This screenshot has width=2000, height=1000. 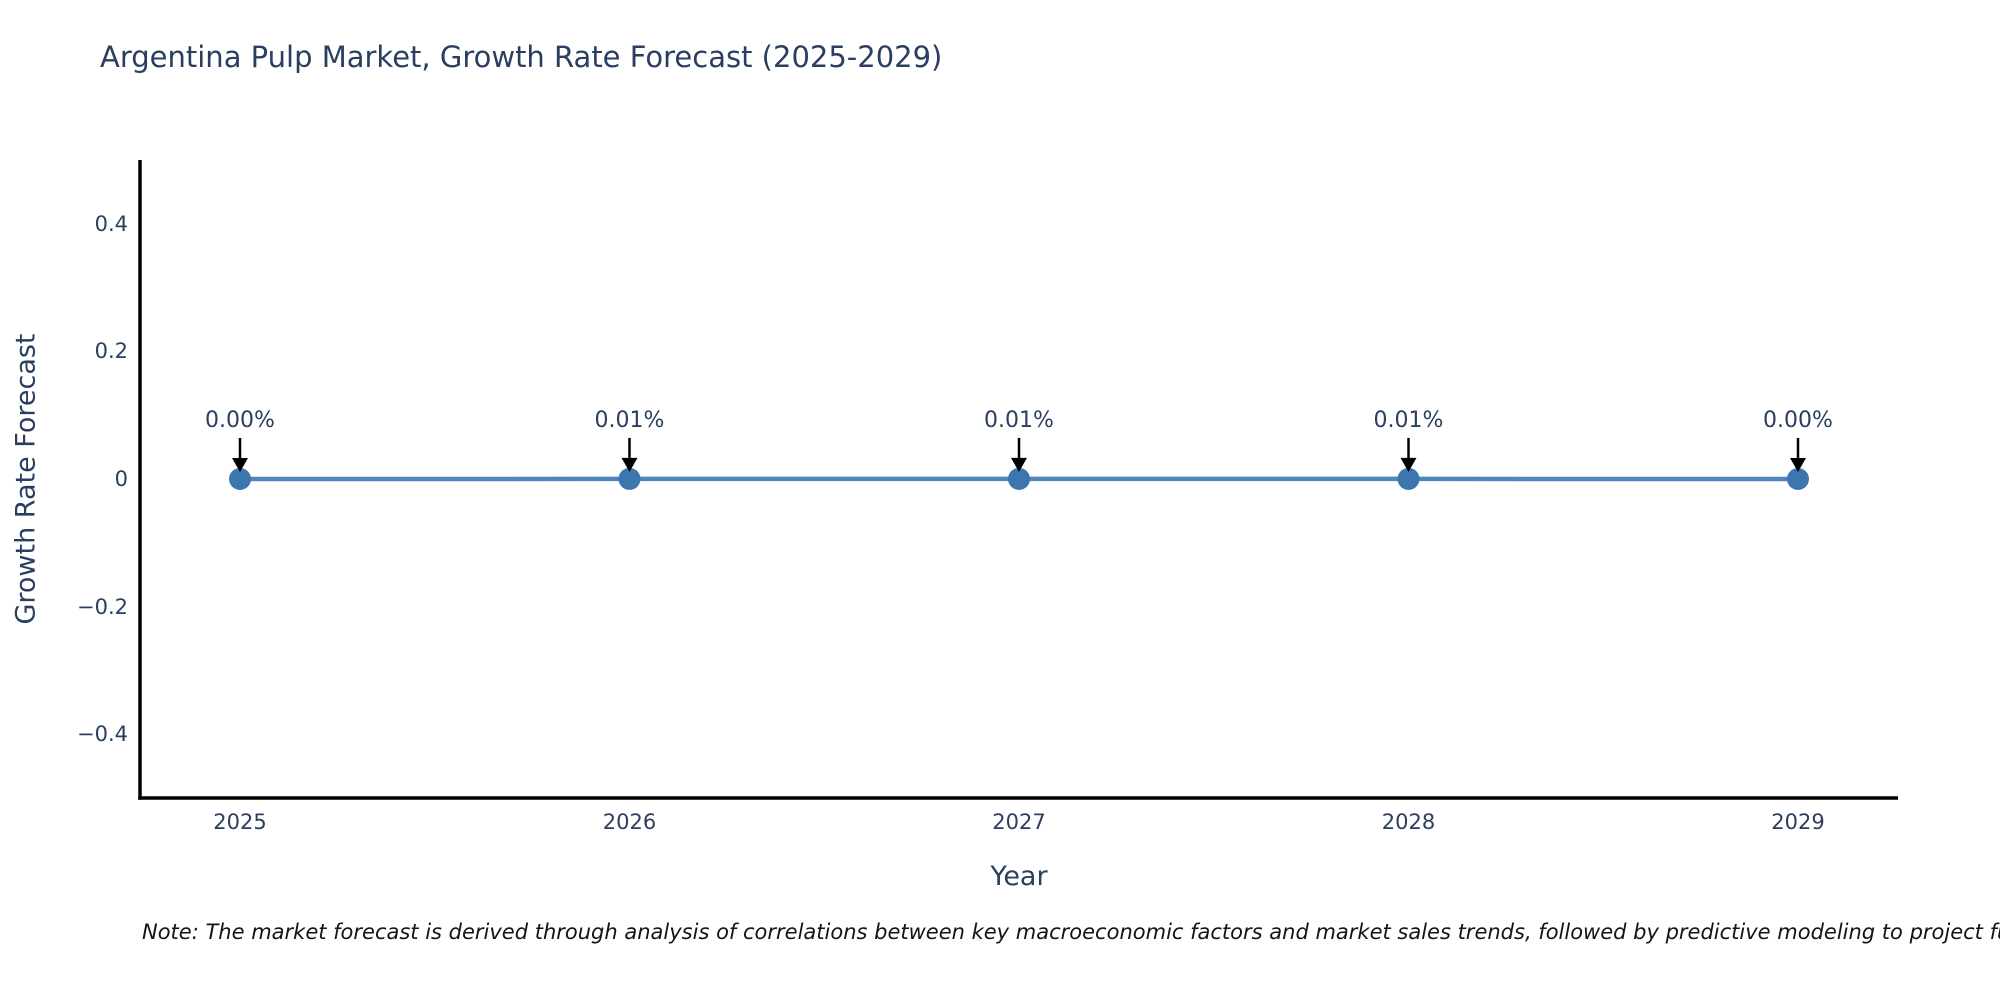 I want to click on x-tick-label: 2028, so click(x=1408, y=822).